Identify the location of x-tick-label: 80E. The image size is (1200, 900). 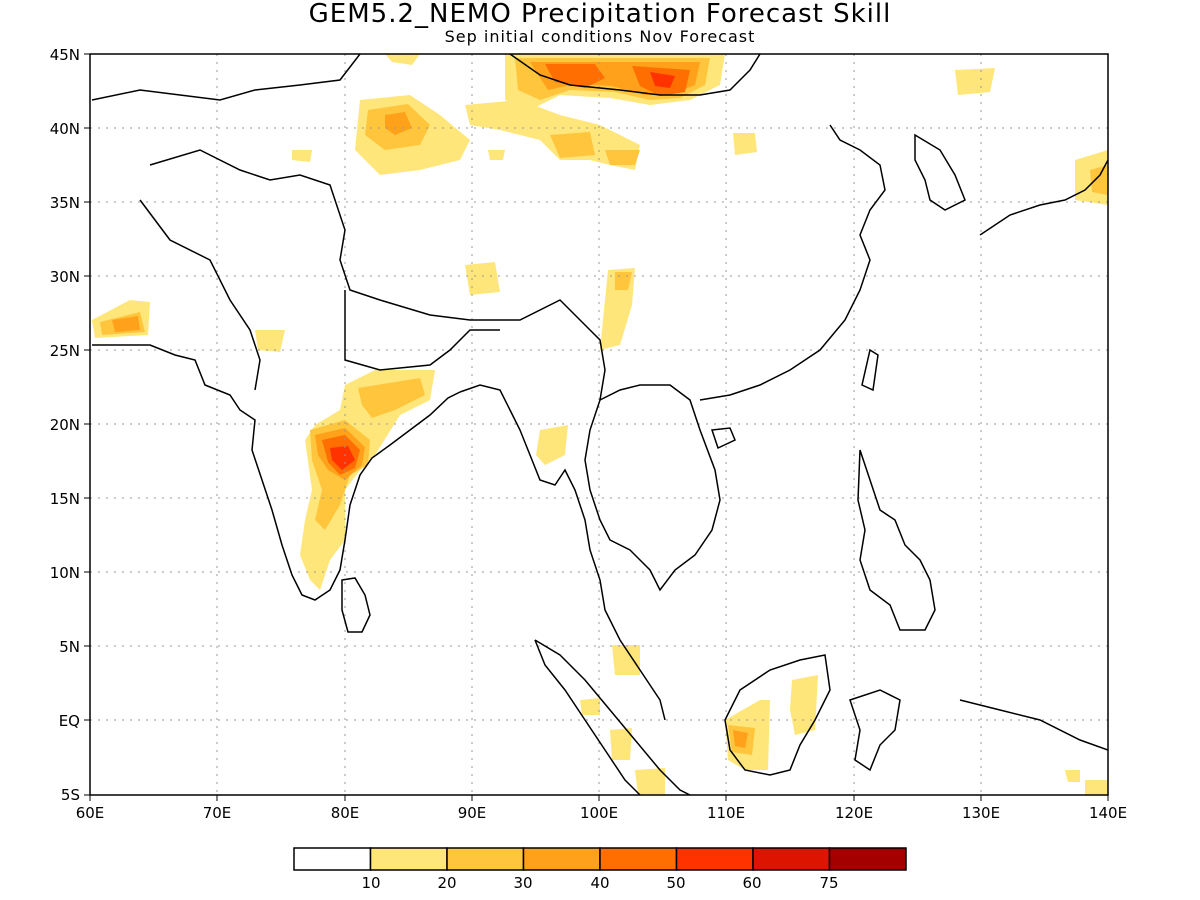
(345, 813).